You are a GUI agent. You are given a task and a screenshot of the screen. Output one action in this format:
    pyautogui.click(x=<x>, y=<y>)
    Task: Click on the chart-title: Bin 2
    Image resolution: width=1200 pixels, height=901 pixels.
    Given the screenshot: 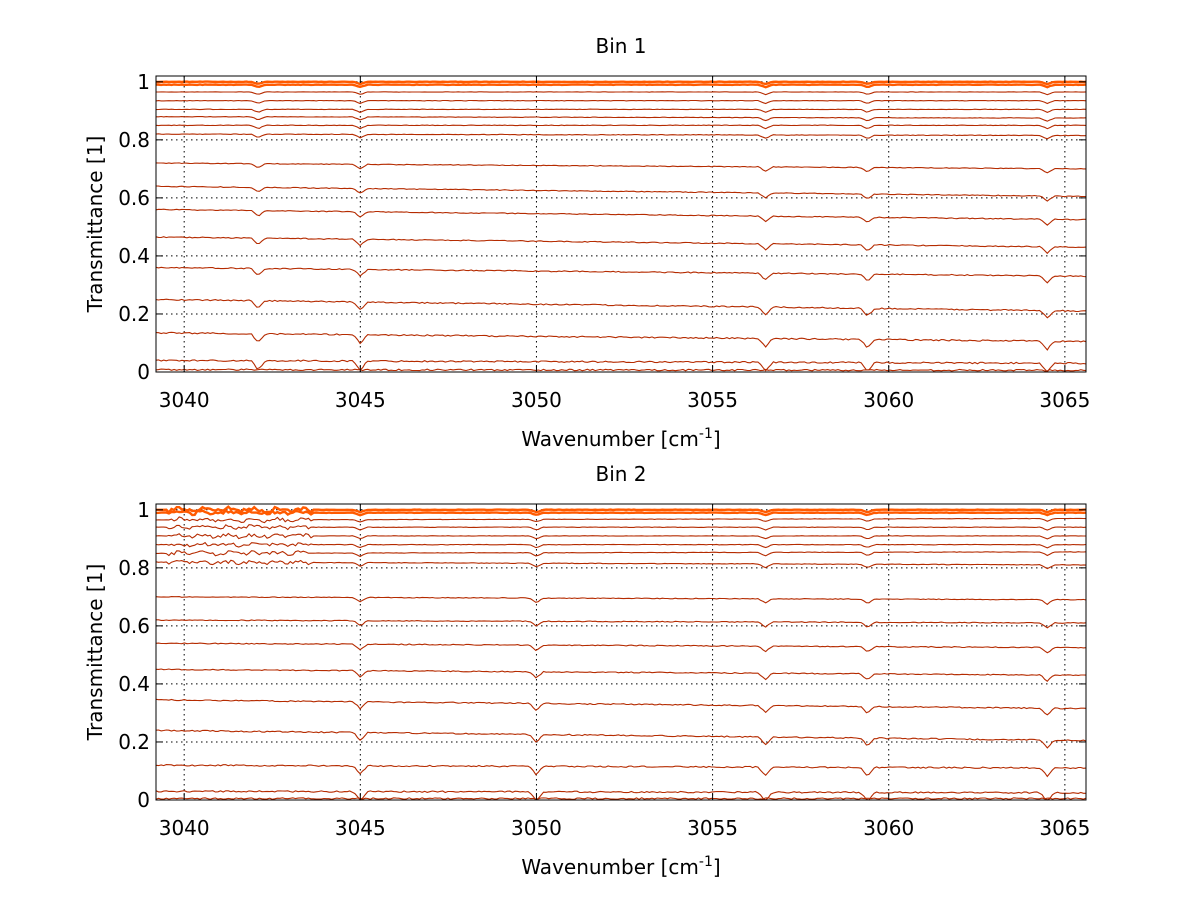 What is the action you would take?
    pyautogui.click(x=620, y=474)
    